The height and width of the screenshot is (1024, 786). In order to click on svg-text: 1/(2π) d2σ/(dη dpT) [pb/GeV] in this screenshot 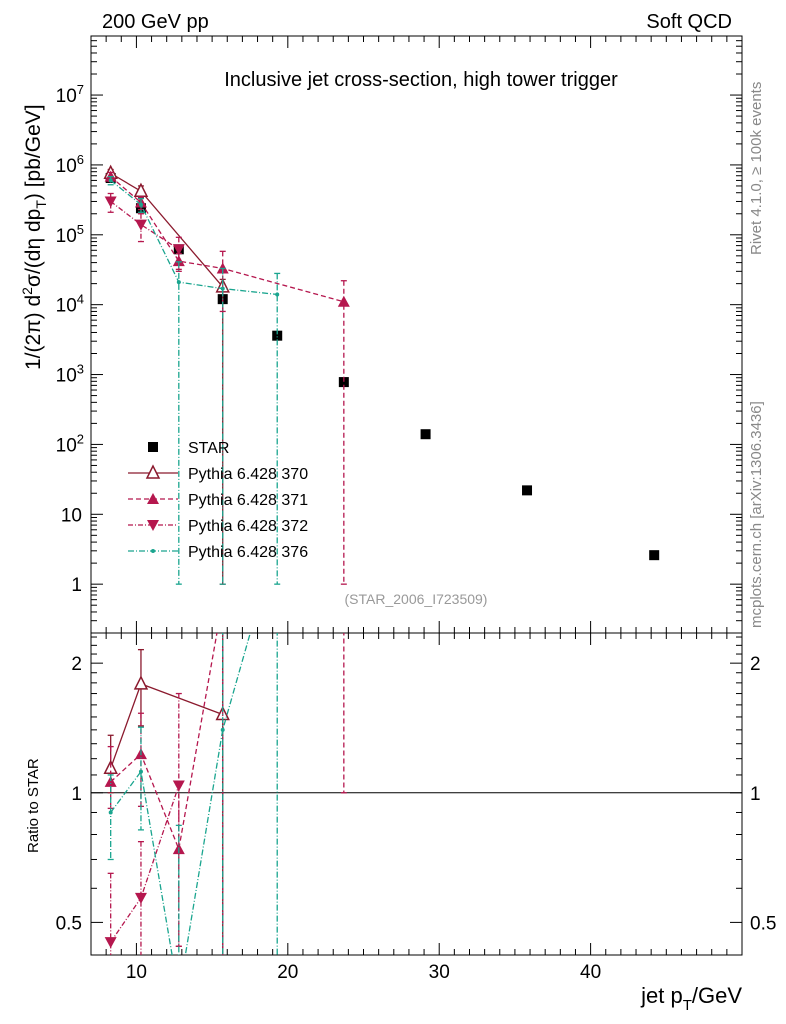, I will do `click(34, 237)`.